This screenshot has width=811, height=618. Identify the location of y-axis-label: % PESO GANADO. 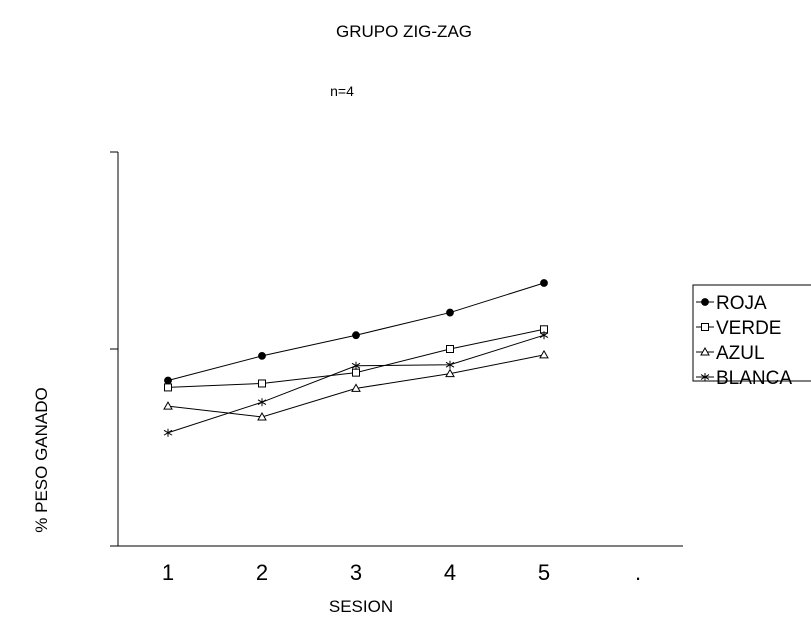
(41, 459).